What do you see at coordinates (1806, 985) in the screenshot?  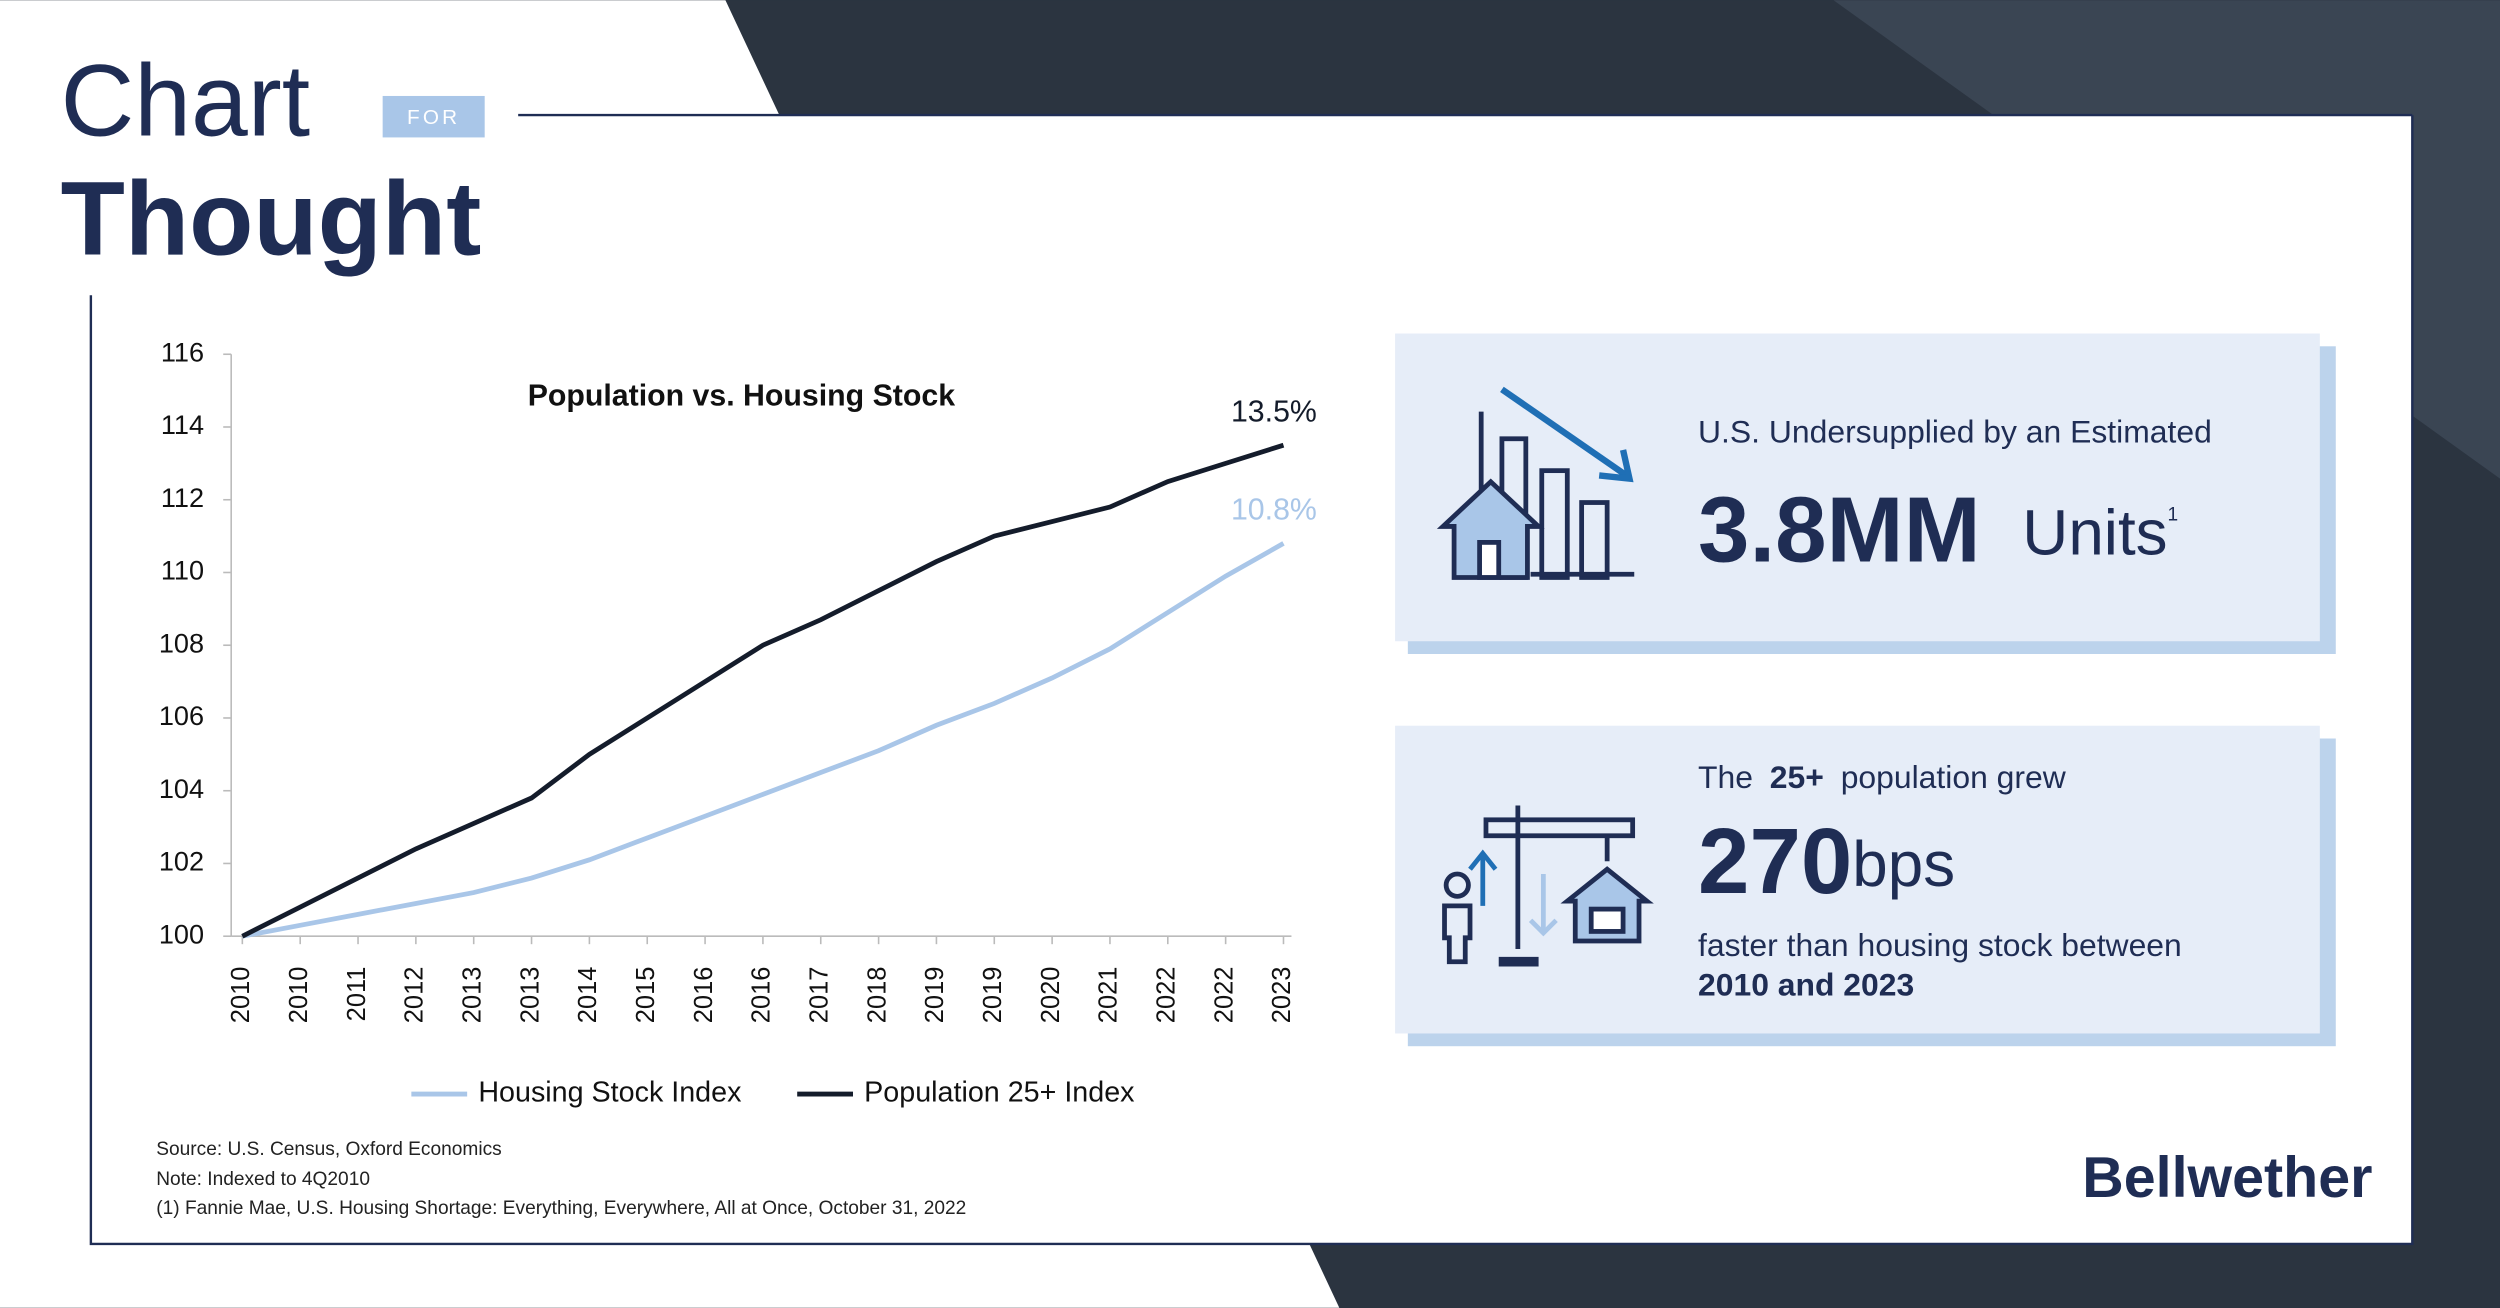 I see `callout-tail-bold: 2010 and 2023` at bounding box center [1806, 985].